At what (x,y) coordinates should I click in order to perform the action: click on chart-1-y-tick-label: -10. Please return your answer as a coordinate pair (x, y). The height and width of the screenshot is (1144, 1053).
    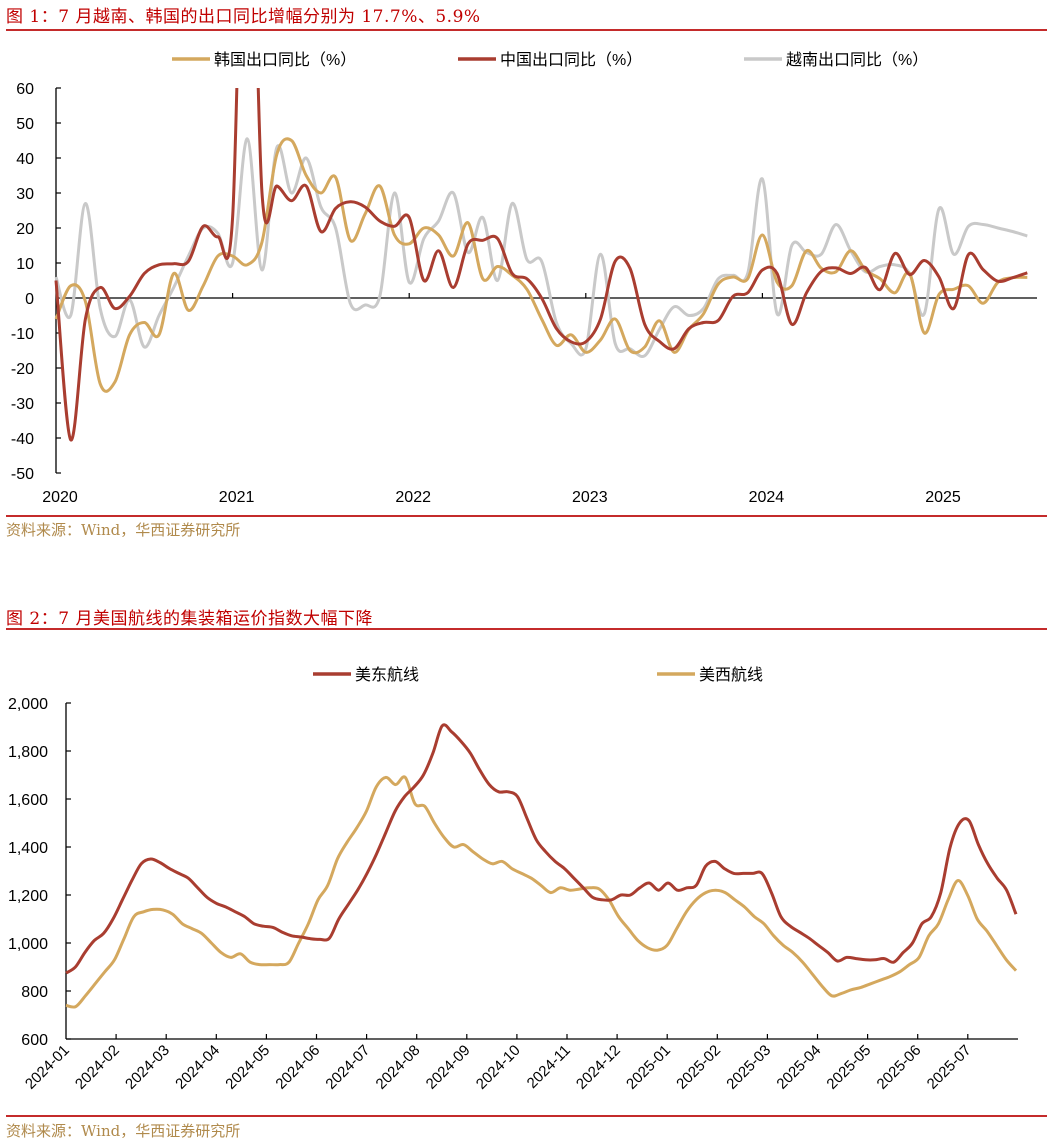
    Looking at the image, I should click on (22, 334).